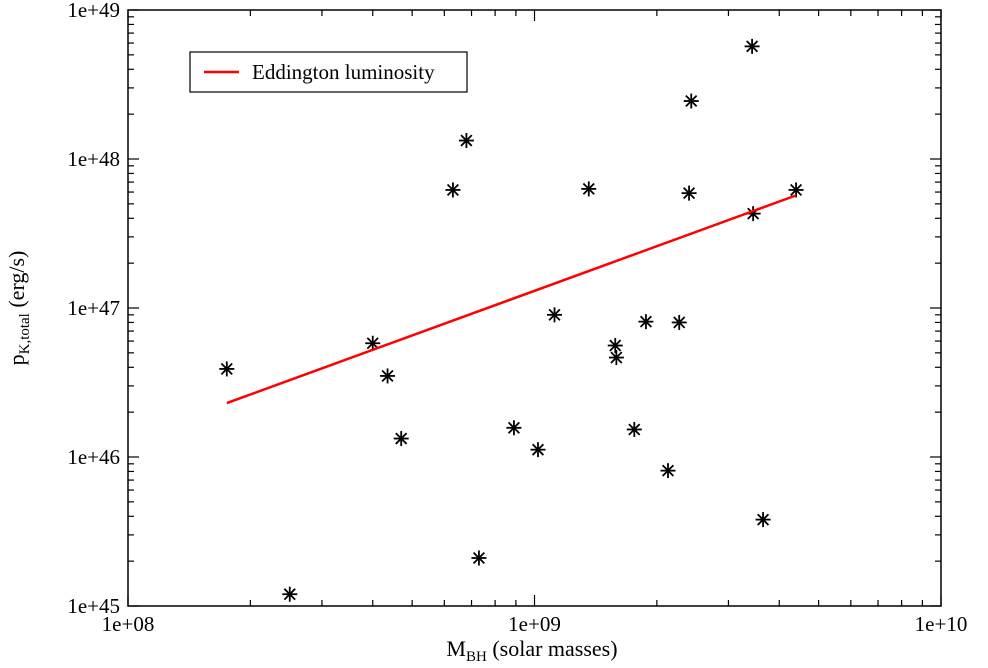 Image resolution: width=988 pixels, height=668 pixels. I want to click on legend-box, so click(328, 72).